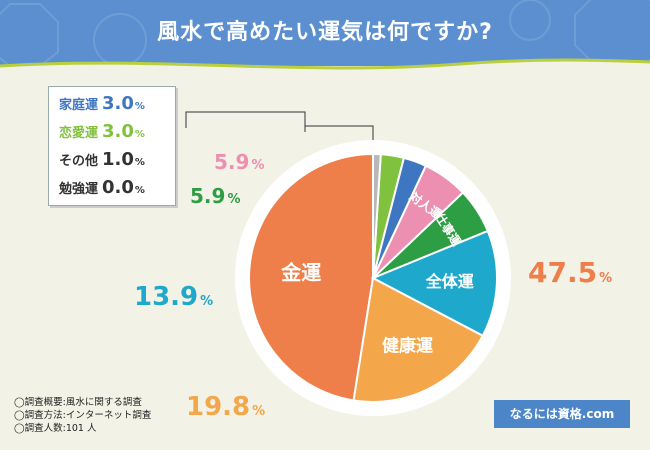 The width and height of the screenshot is (650, 450). What do you see at coordinates (118, 159) in the screenshot?
I see `legend-value: 1.0` at bounding box center [118, 159].